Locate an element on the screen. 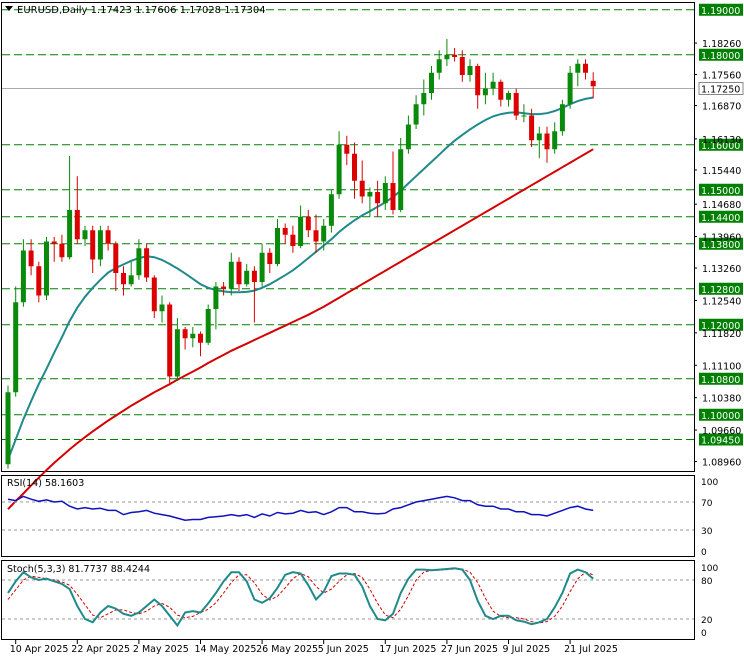 The width and height of the screenshot is (744, 659). dropdown-triangle-icon is located at coordinates (9, 8).